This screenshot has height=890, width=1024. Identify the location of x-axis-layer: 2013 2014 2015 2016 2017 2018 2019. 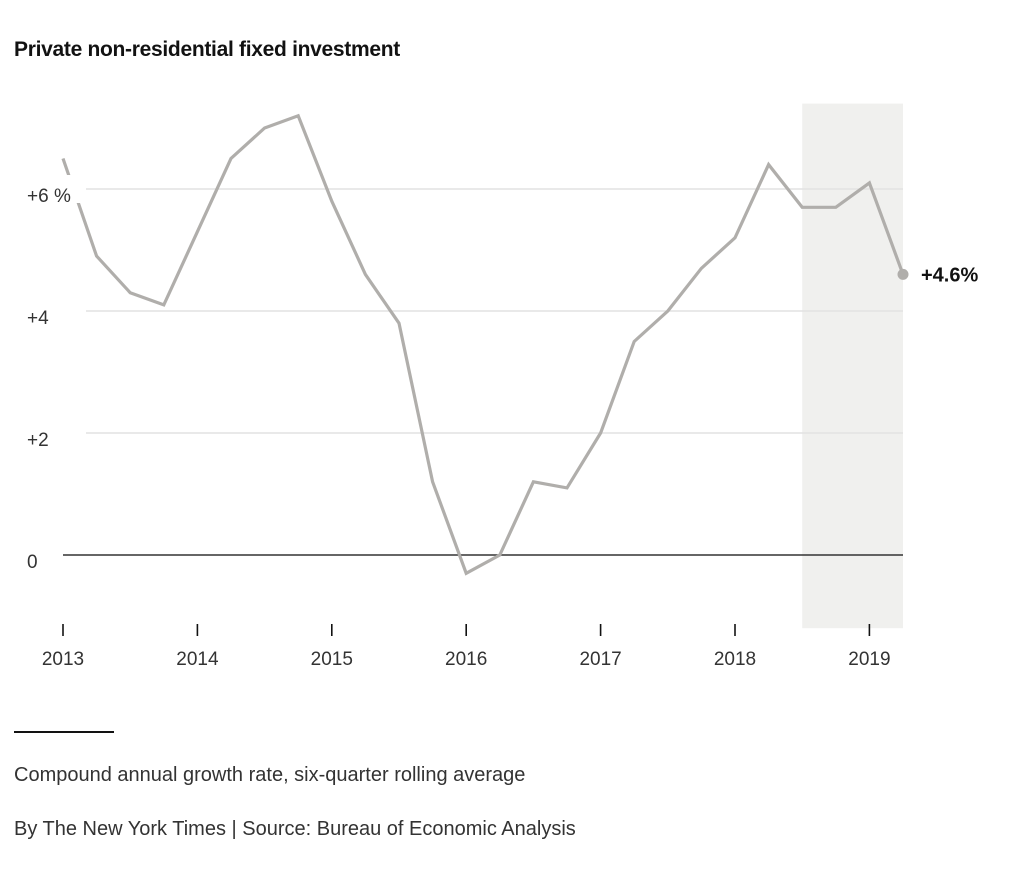
(466, 647).